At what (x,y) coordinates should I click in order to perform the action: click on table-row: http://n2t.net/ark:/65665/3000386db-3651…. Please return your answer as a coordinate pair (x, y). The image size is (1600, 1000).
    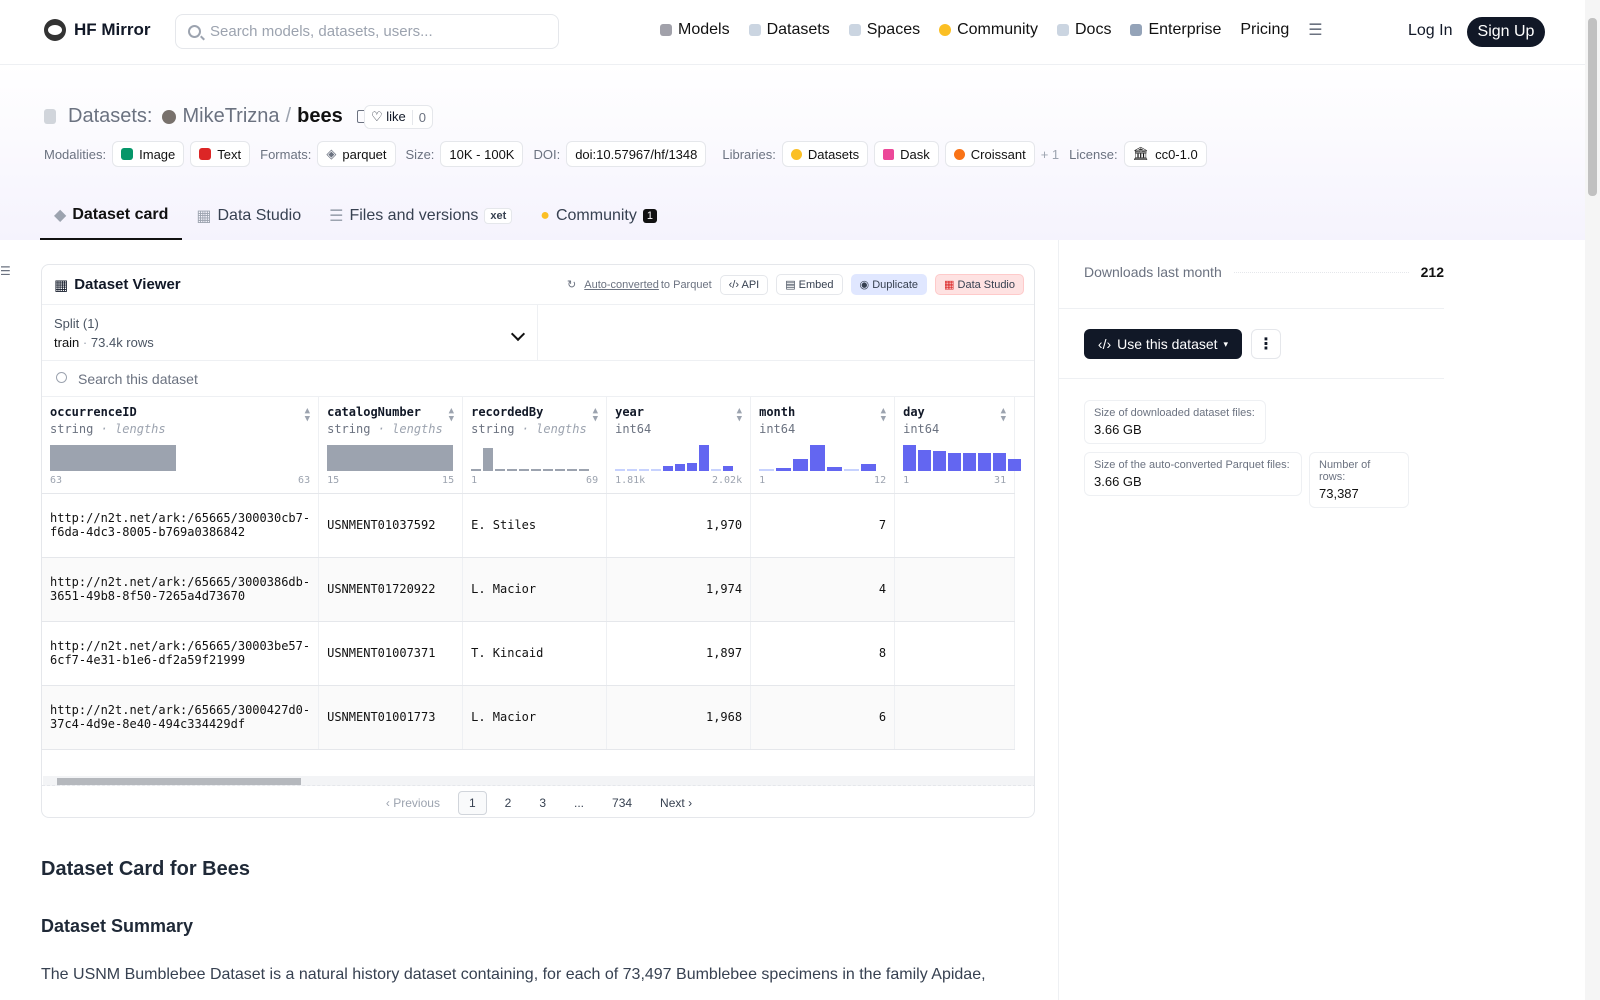
    Looking at the image, I should click on (529, 589).